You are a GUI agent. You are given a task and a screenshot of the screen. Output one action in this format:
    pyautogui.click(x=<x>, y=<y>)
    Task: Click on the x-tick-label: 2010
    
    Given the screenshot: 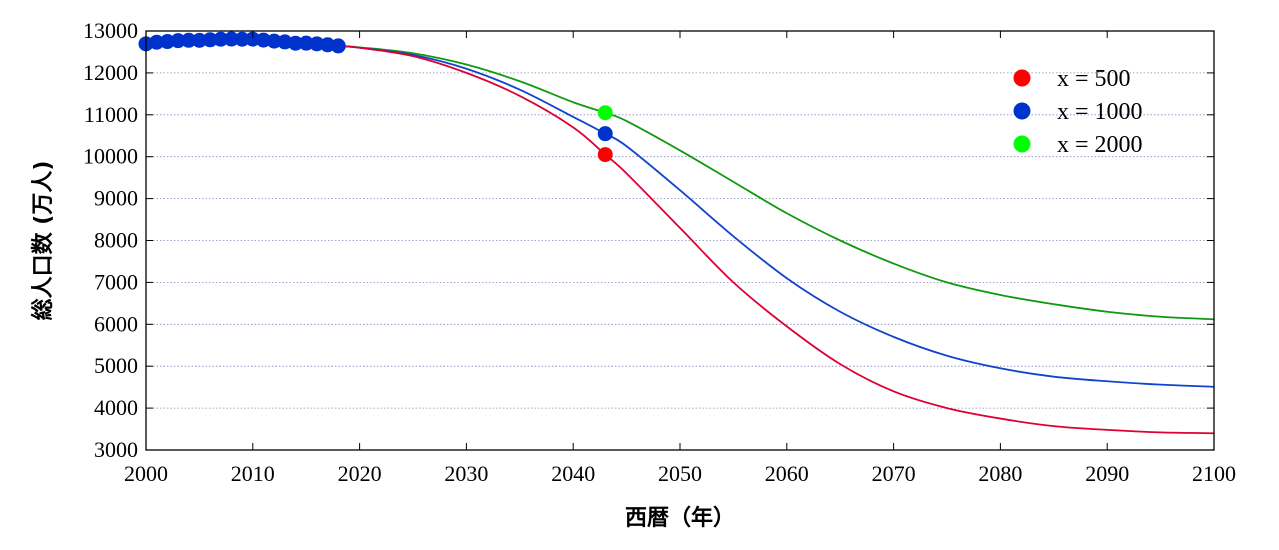 What is the action you would take?
    pyautogui.click(x=253, y=473)
    